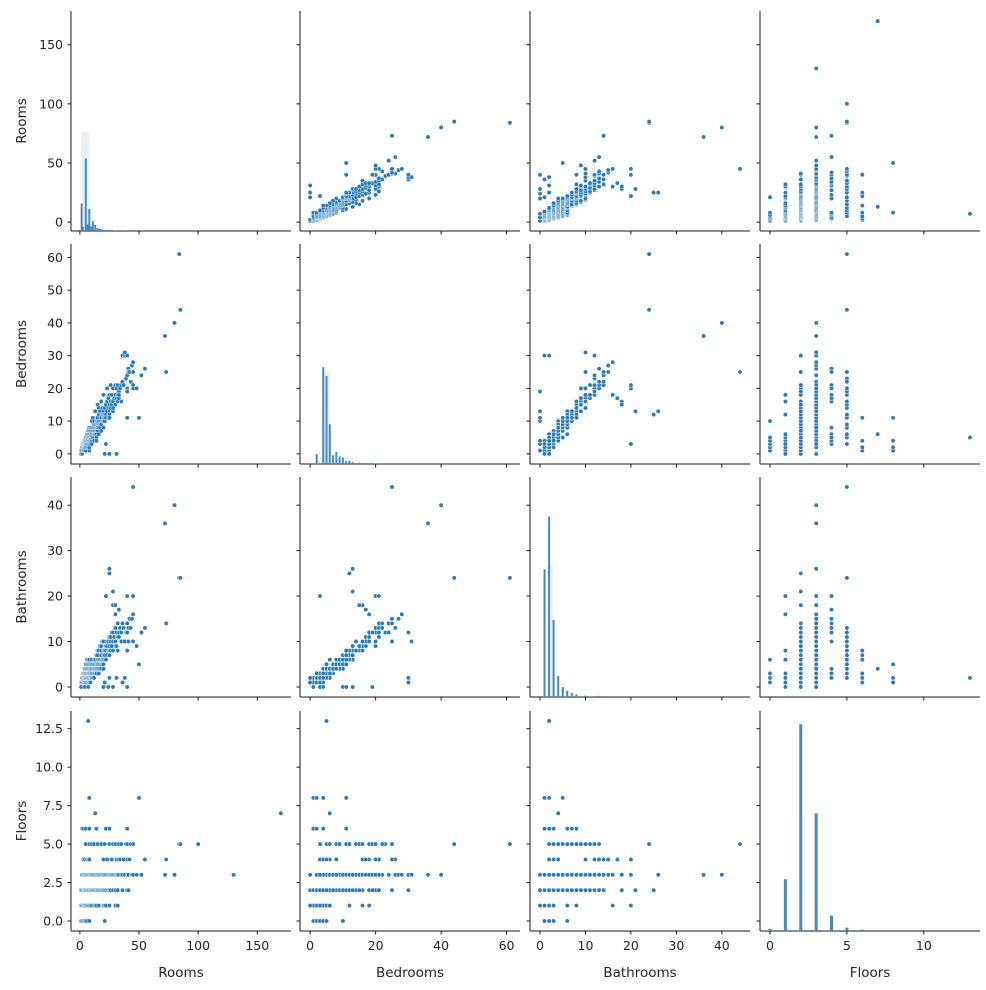 This screenshot has width=986, height=990. Describe the element at coordinates (59, 687) in the screenshot. I see `y-tick-label: 0` at that location.